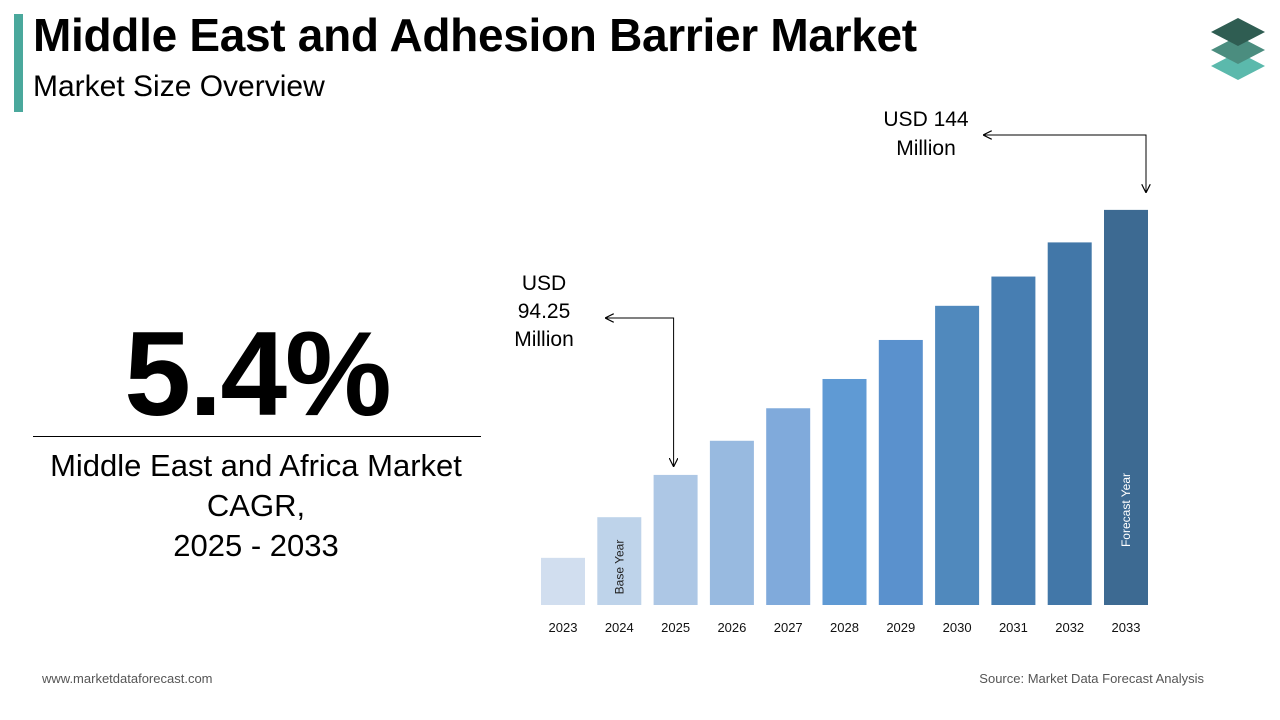  I want to click on cagr-label-line: Middle East and Africa Market, so click(256, 465).